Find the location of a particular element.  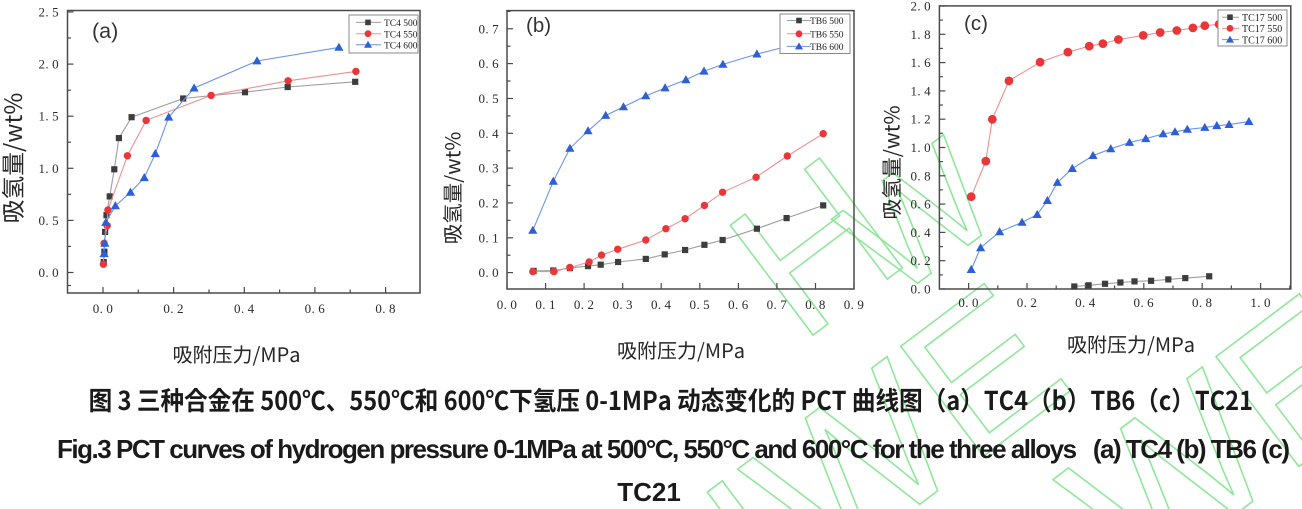

svg-text: 1. 8 is located at coordinates (921, 34).